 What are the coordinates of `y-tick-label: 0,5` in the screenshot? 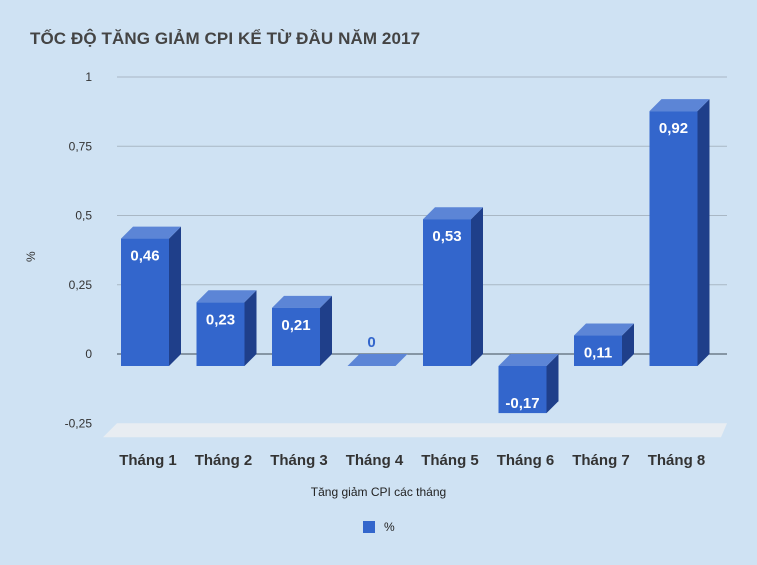 It's located at (83, 216).